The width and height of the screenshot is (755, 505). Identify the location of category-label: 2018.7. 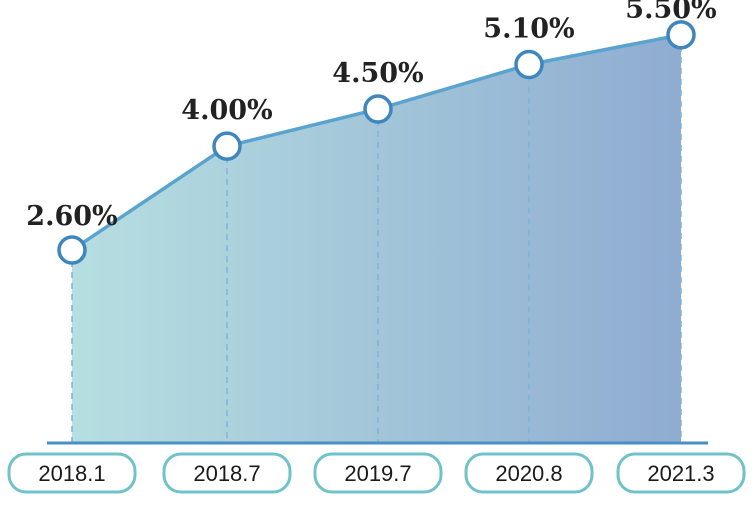
(226, 473).